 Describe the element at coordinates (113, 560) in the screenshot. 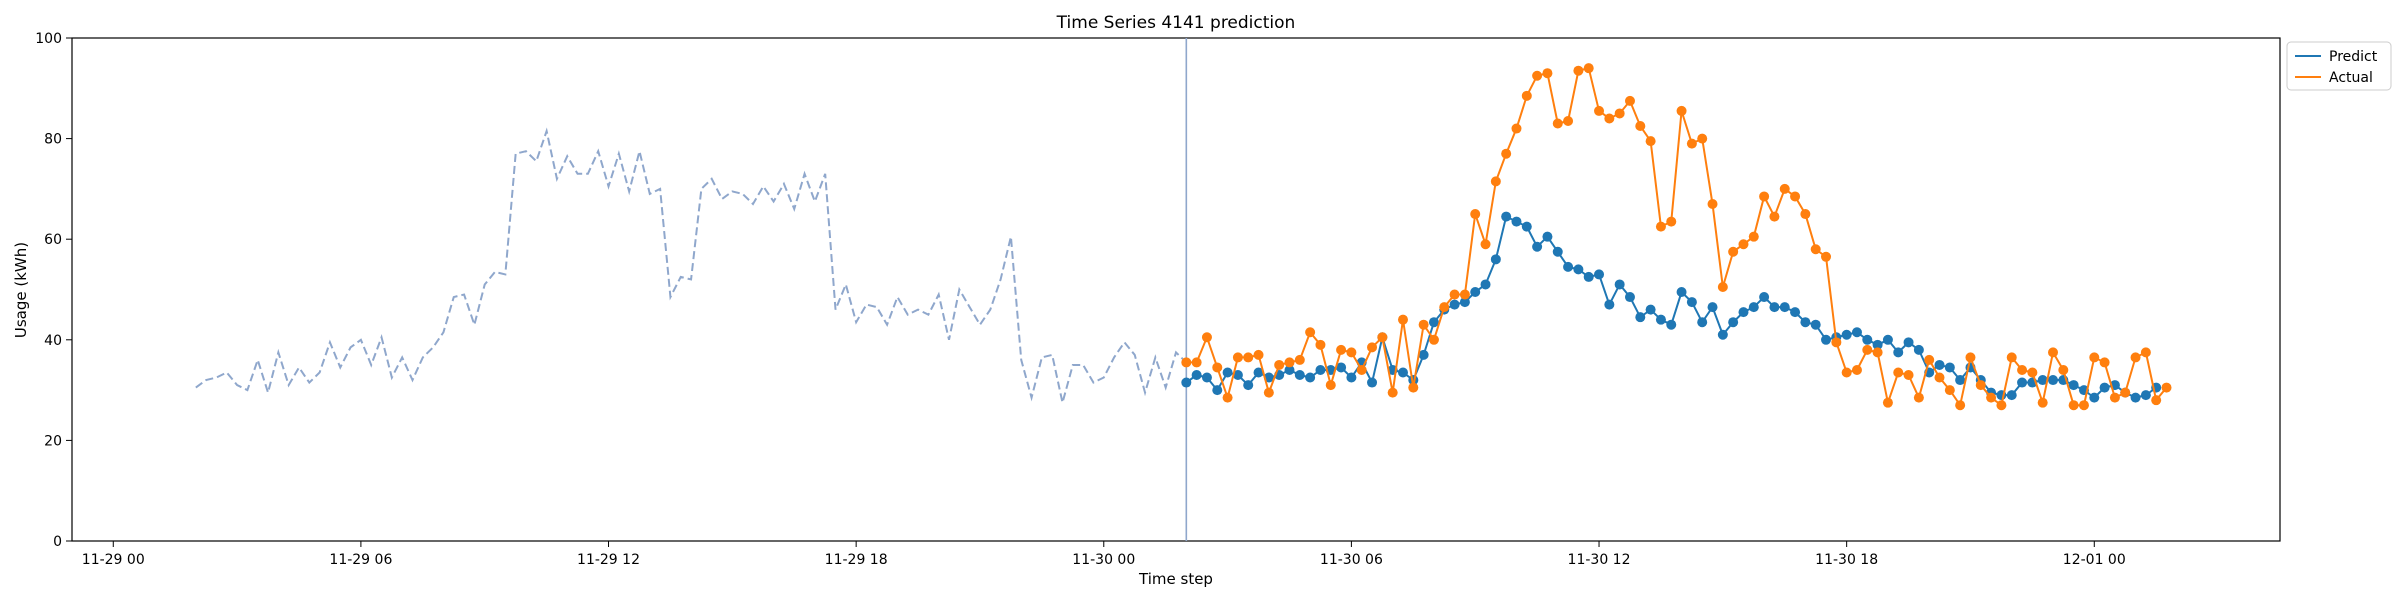

I see `x-tick-label: 11-29 00` at that location.